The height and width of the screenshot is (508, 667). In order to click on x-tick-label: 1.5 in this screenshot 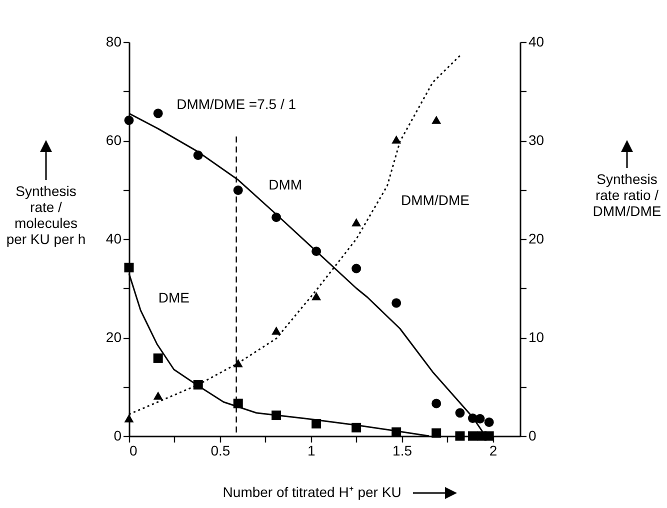, I will do `click(402, 450)`.